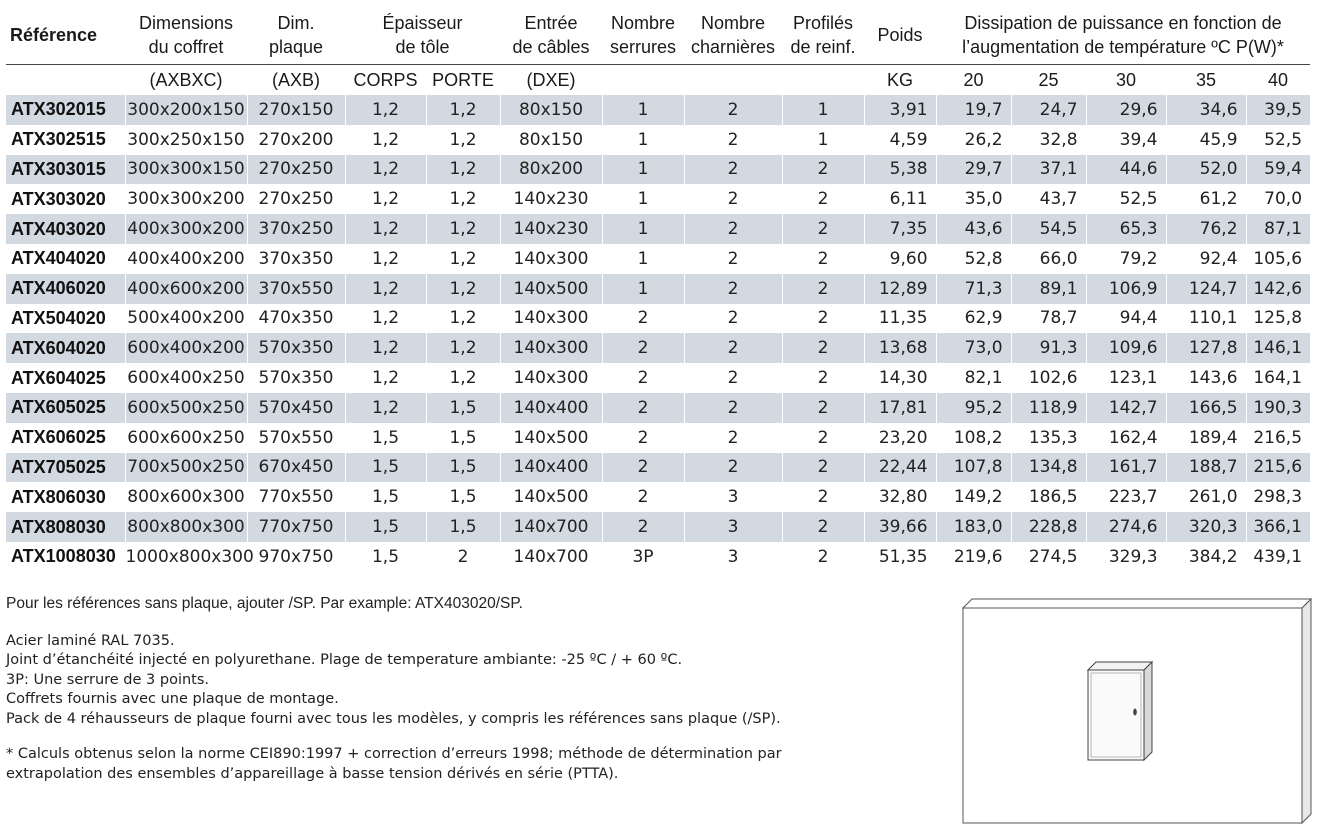 The image size is (1328, 834). I want to click on subheader-body: CORPS, so click(385, 79).